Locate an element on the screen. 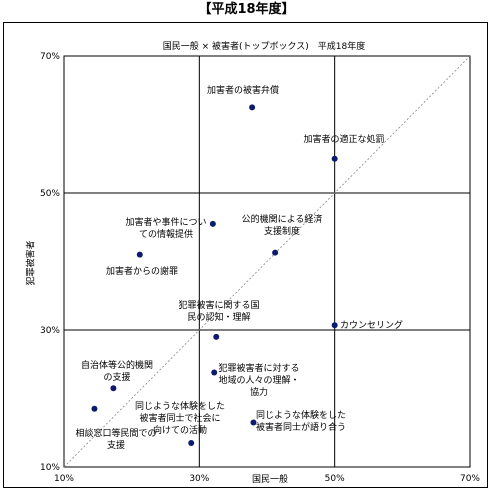  point-label: 同じような体験をした被害者同士で社会に向けての活動 is located at coordinates (180, 418).